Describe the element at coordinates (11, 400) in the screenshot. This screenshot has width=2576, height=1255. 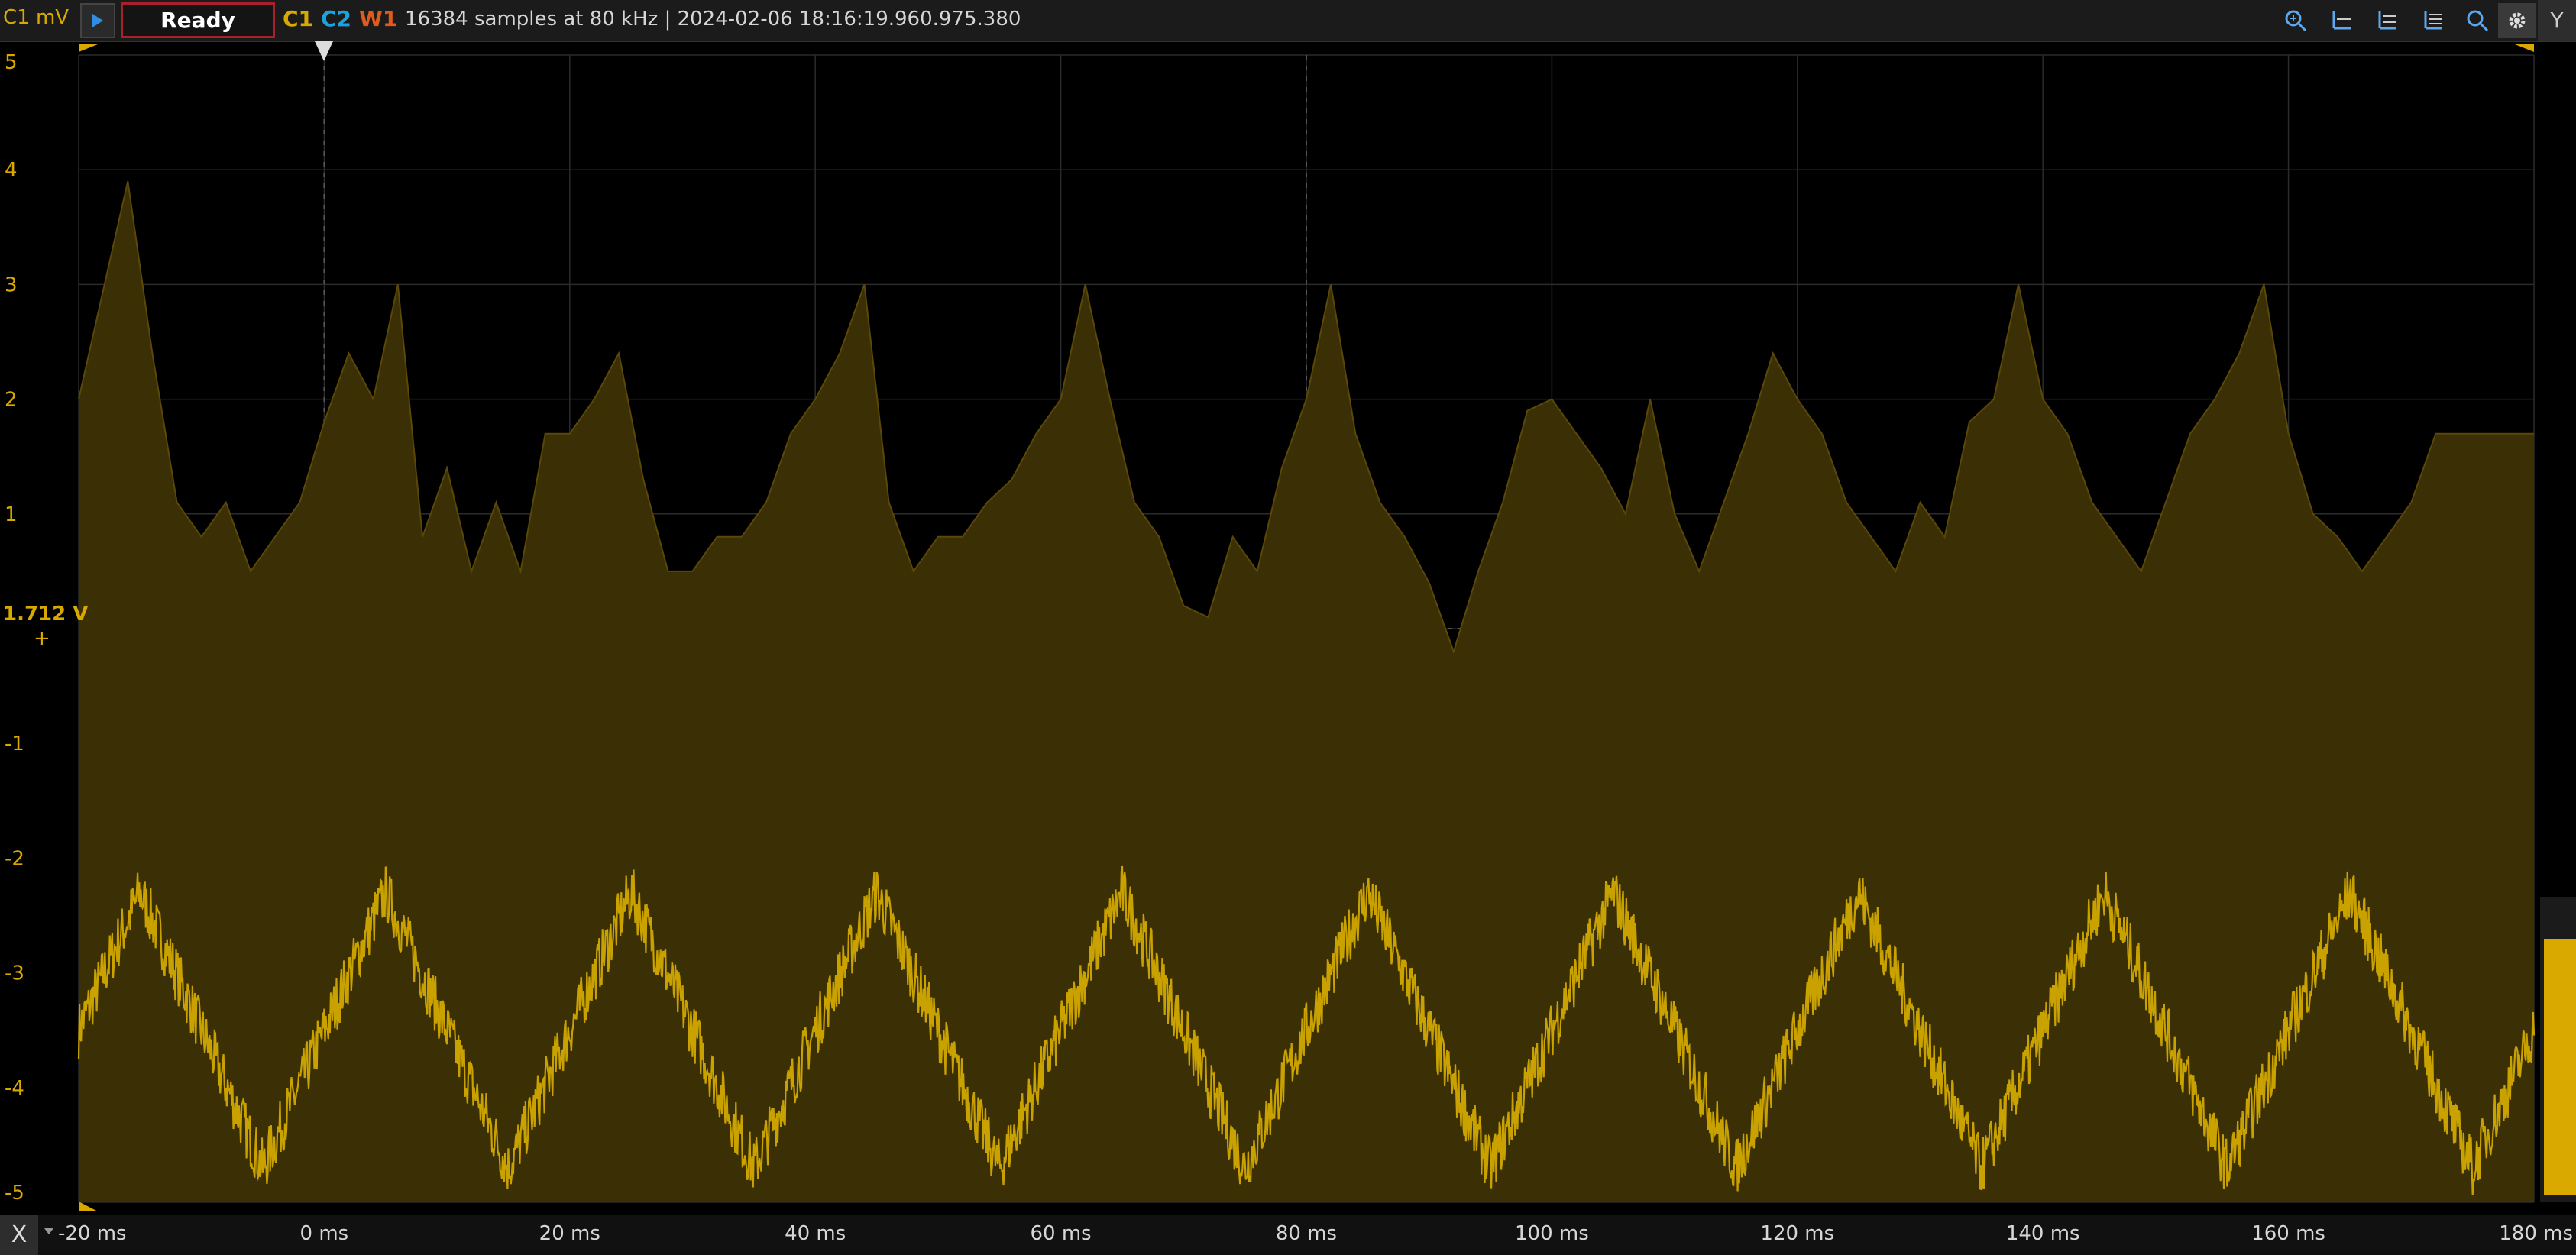
I see `y-tick-label: 2` at that location.